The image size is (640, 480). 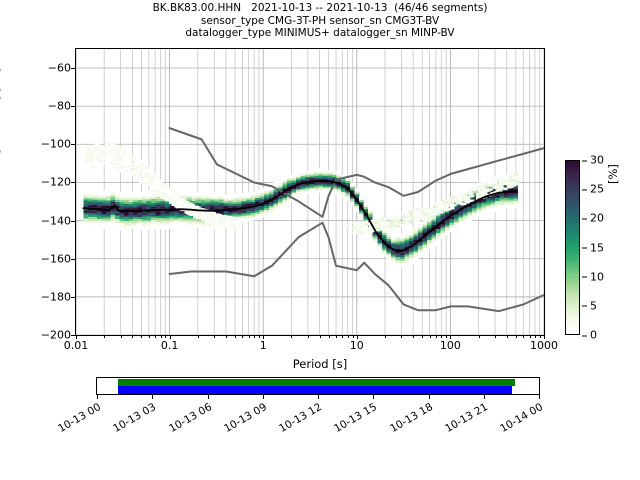 I want to click on title-line-2: sensor_type CMG-3T-PH sensor_sn CMG3T-BV, so click(x=320, y=20).